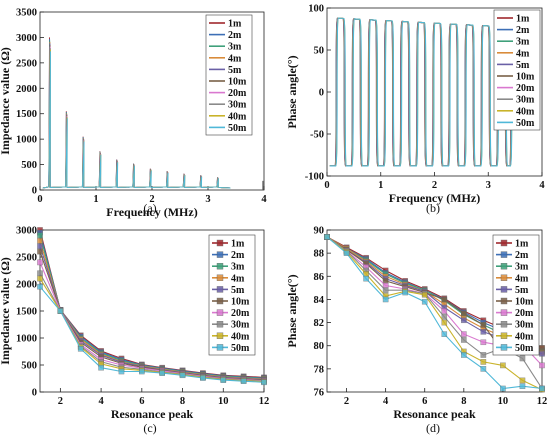 The image size is (550, 439). Describe the element at coordinates (220, 277) in the screenshot. I see `legend-marker-4m` at that location.